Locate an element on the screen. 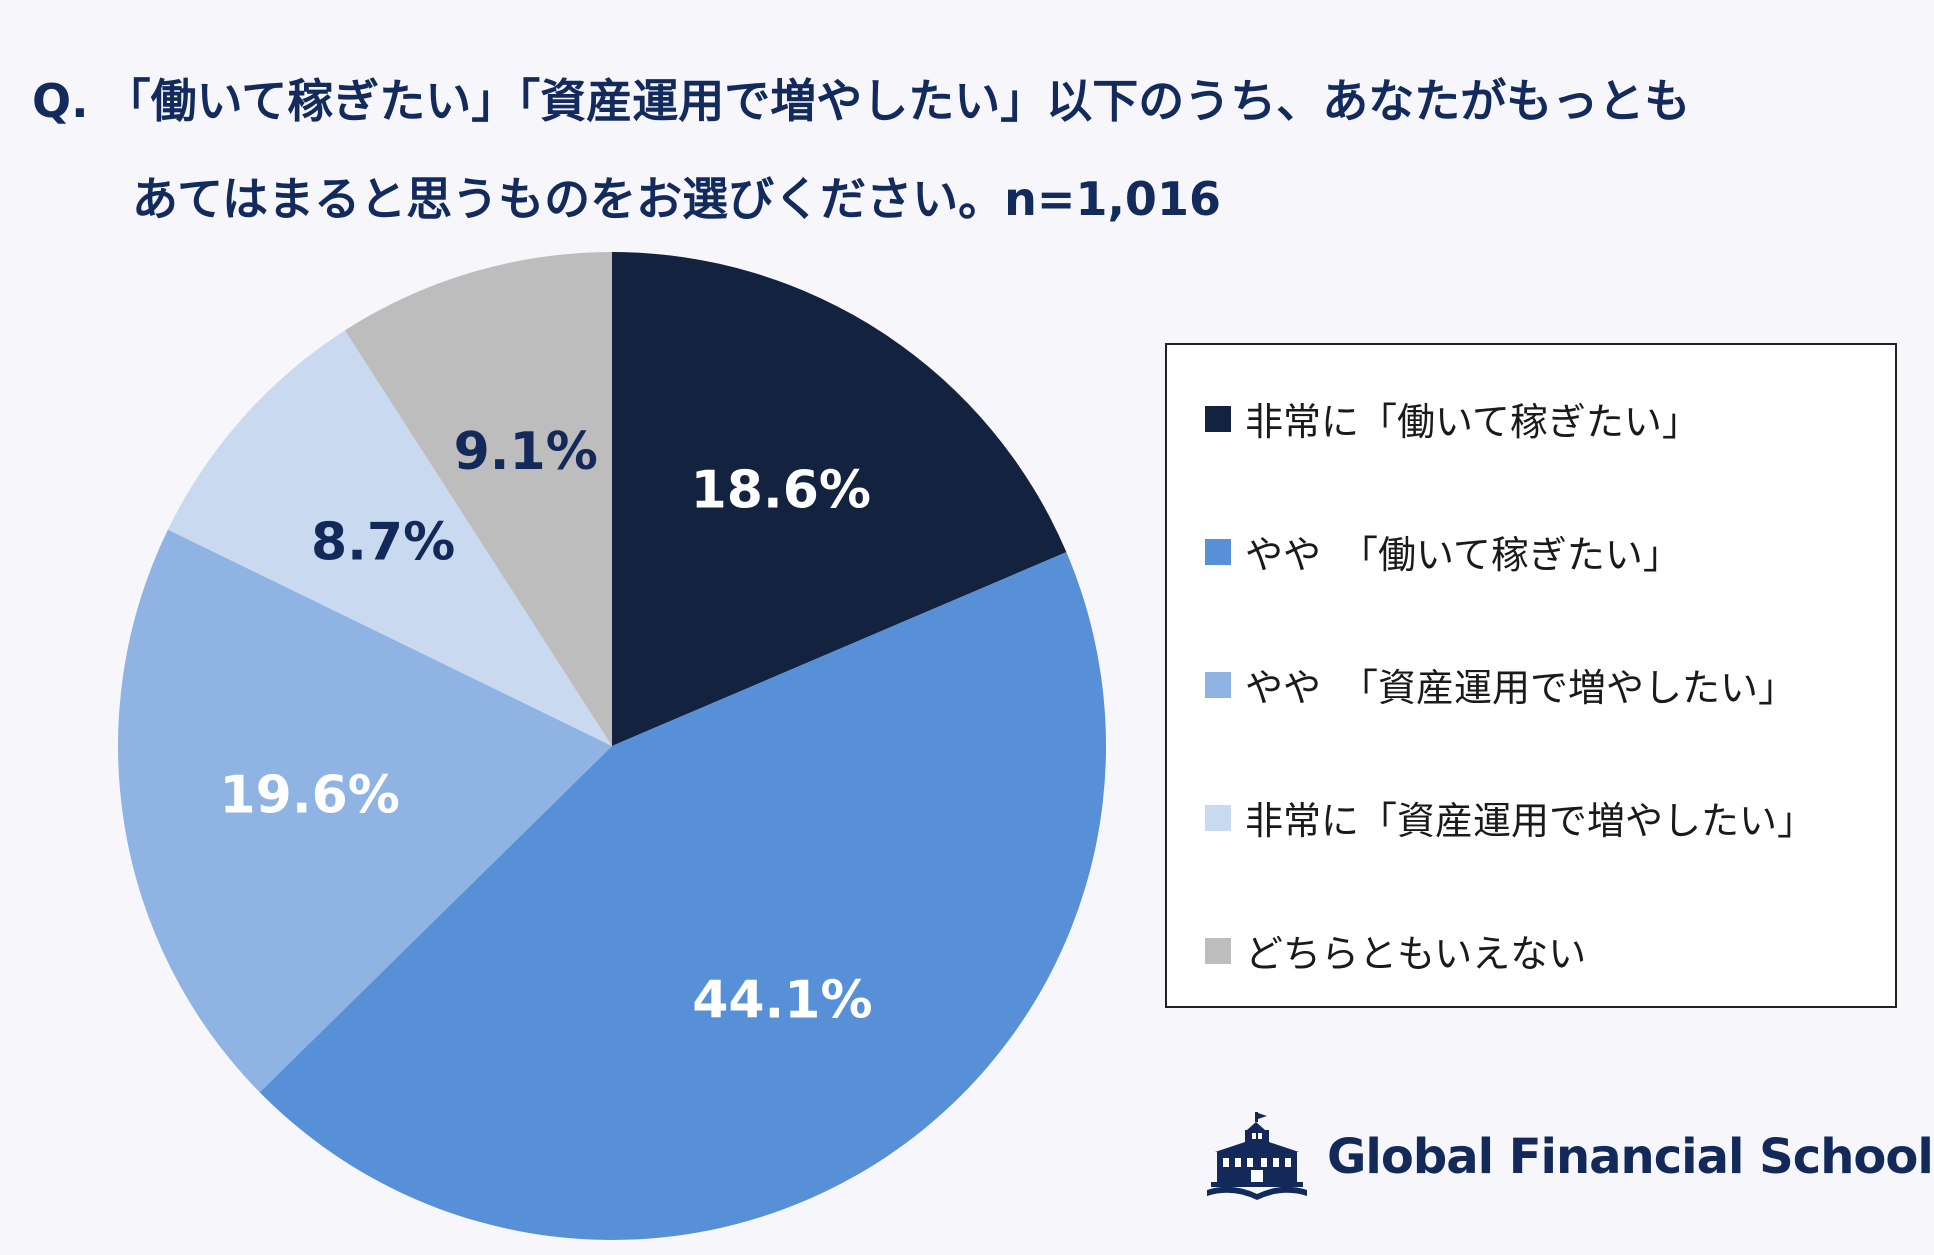 Image resolution: width=1934 pixels, height=1255 pixels. chart-title-line-1: Q. 「働いて稼ぎたい」「資産運用で増やしたい」以下のうち、あなたがもっとも is located at coordinates (861, 101).